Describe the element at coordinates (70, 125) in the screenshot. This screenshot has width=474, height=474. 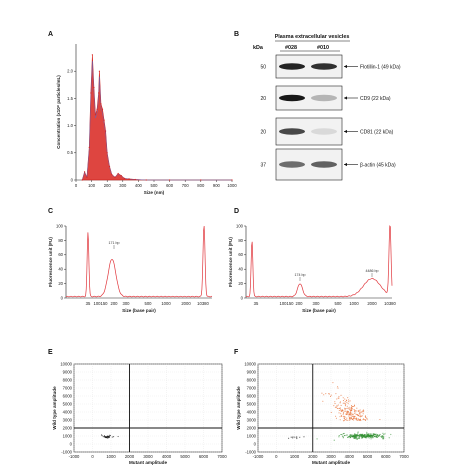
I see `y-tick-label: 1.0` at that location.